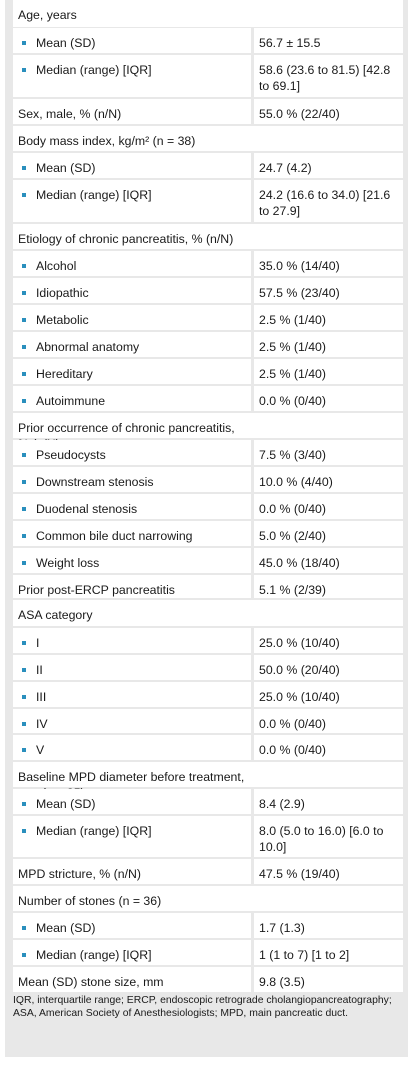  I want to click on row-value: 5.1 % (2/39), so click(292, 590).